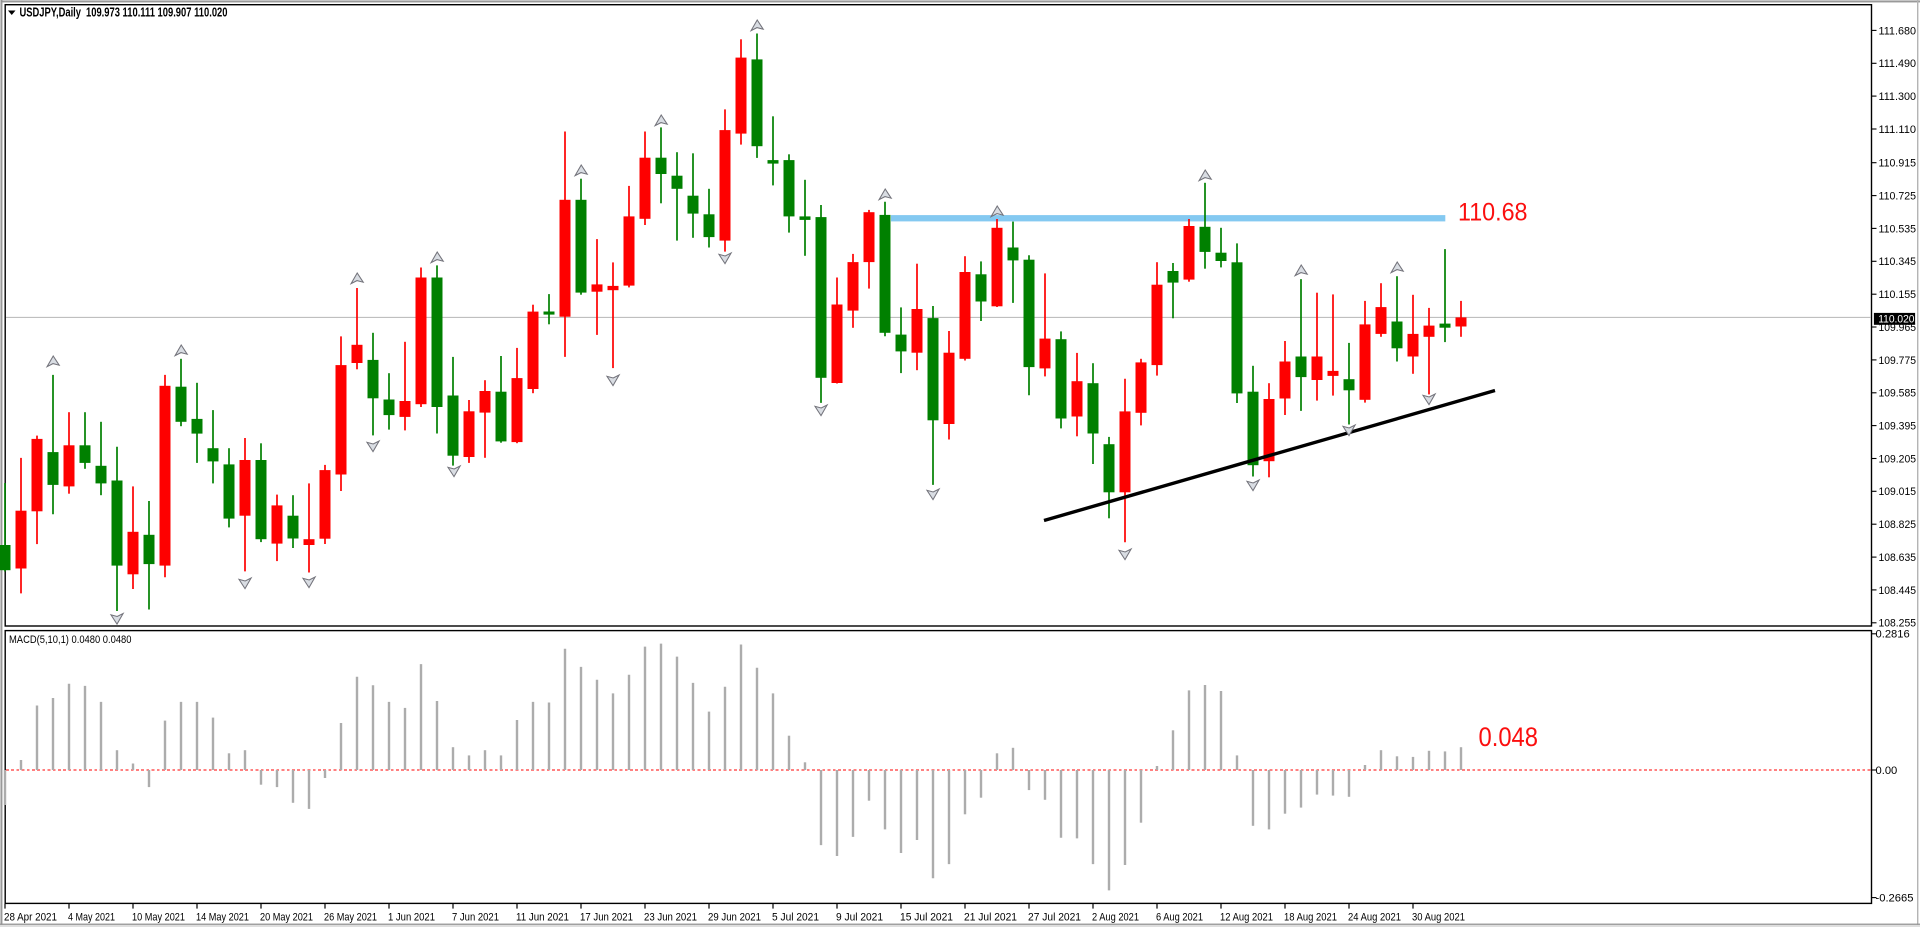 Image resolution: width=1920 pixels, height=927 pixels. I want to click on svg-text: 111.300, so click(1898, 97).